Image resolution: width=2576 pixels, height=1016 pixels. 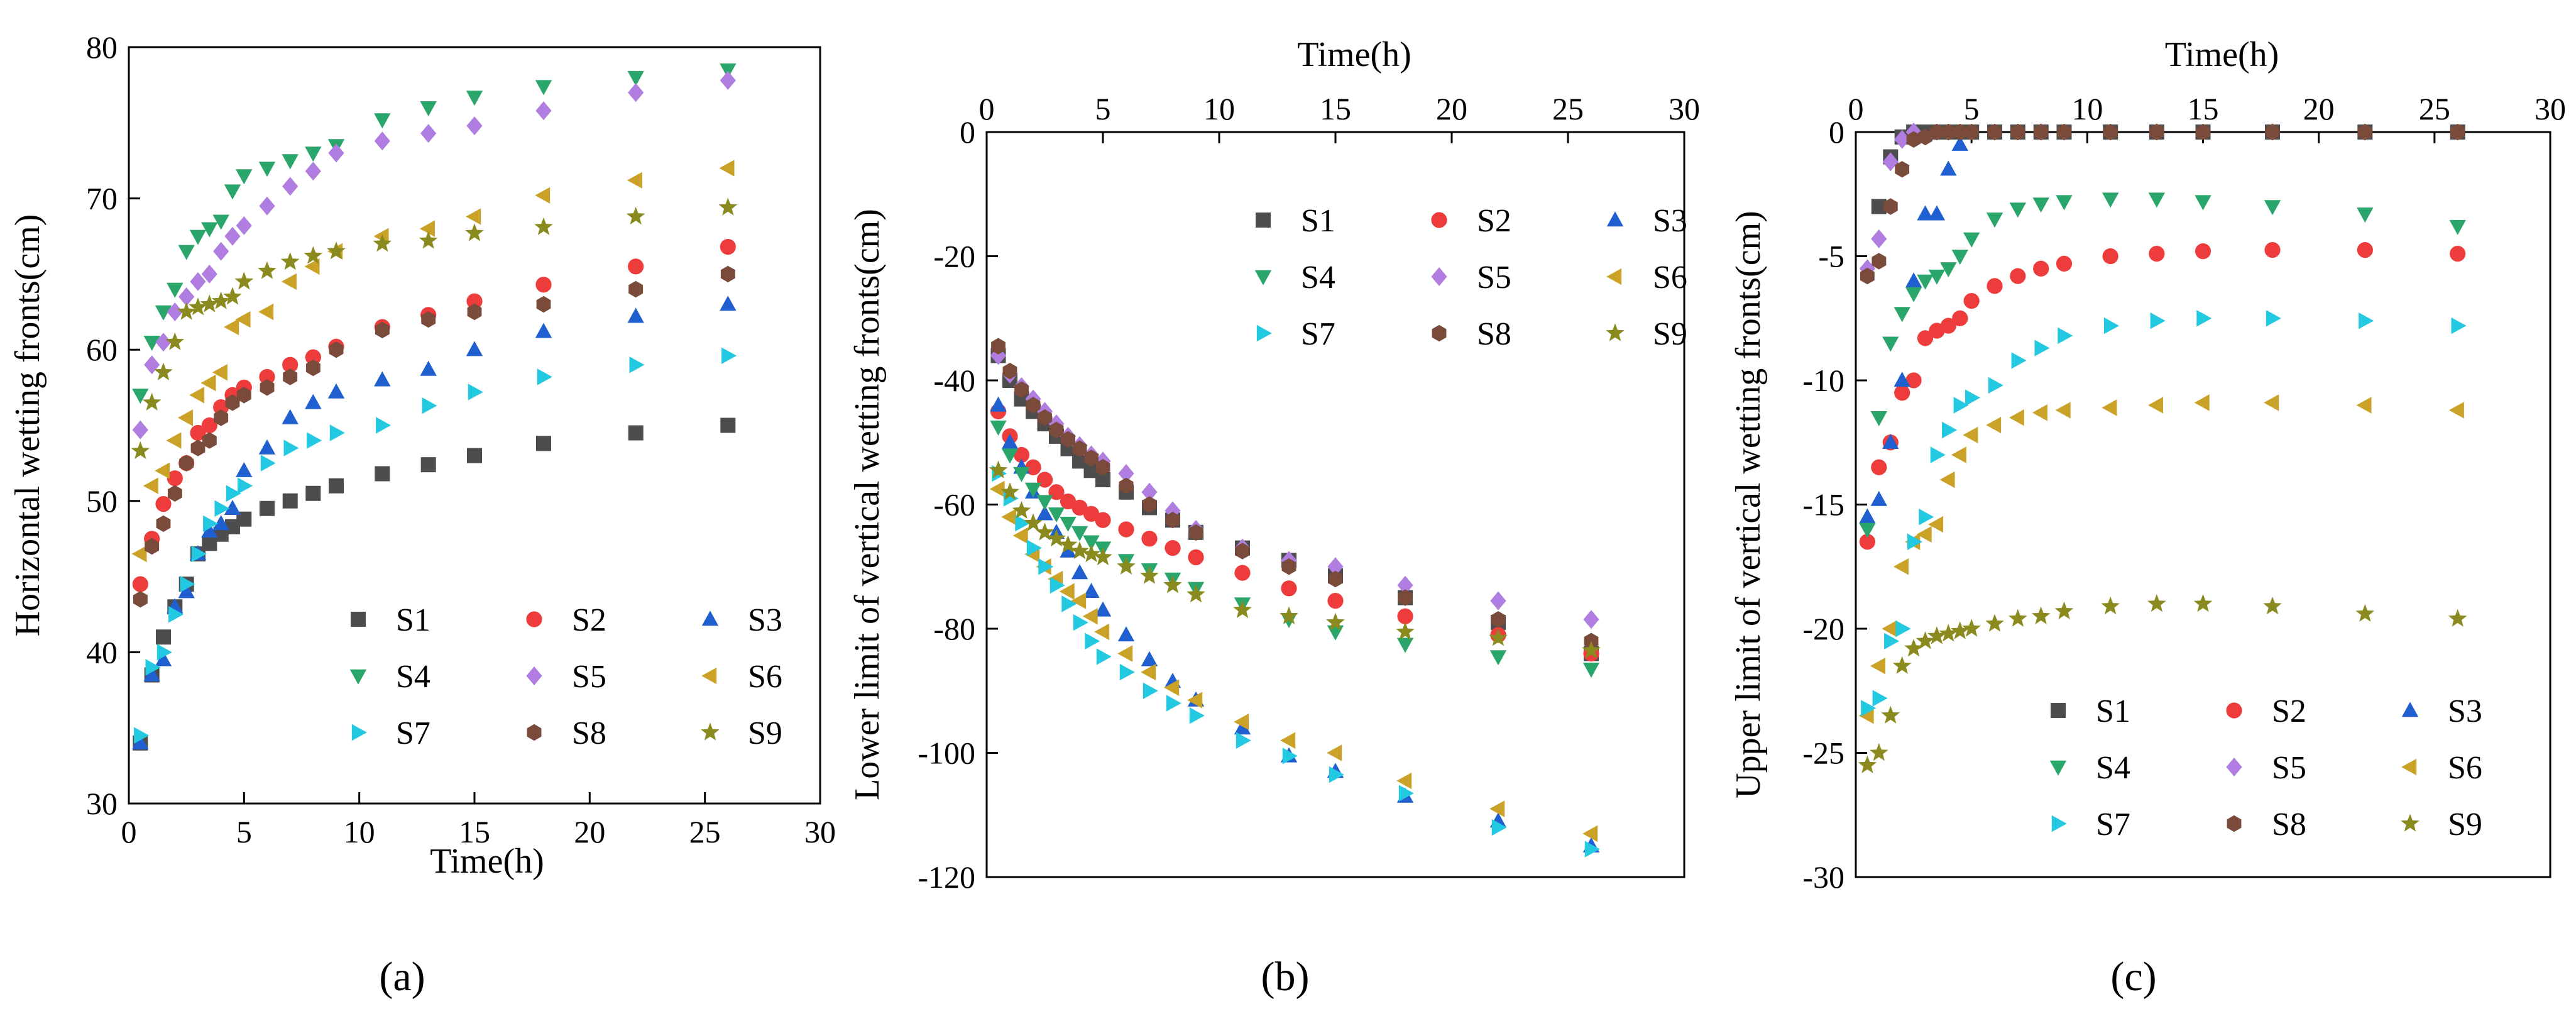 I want to click on y-tick-label: -60, so click(x=954, y=504).